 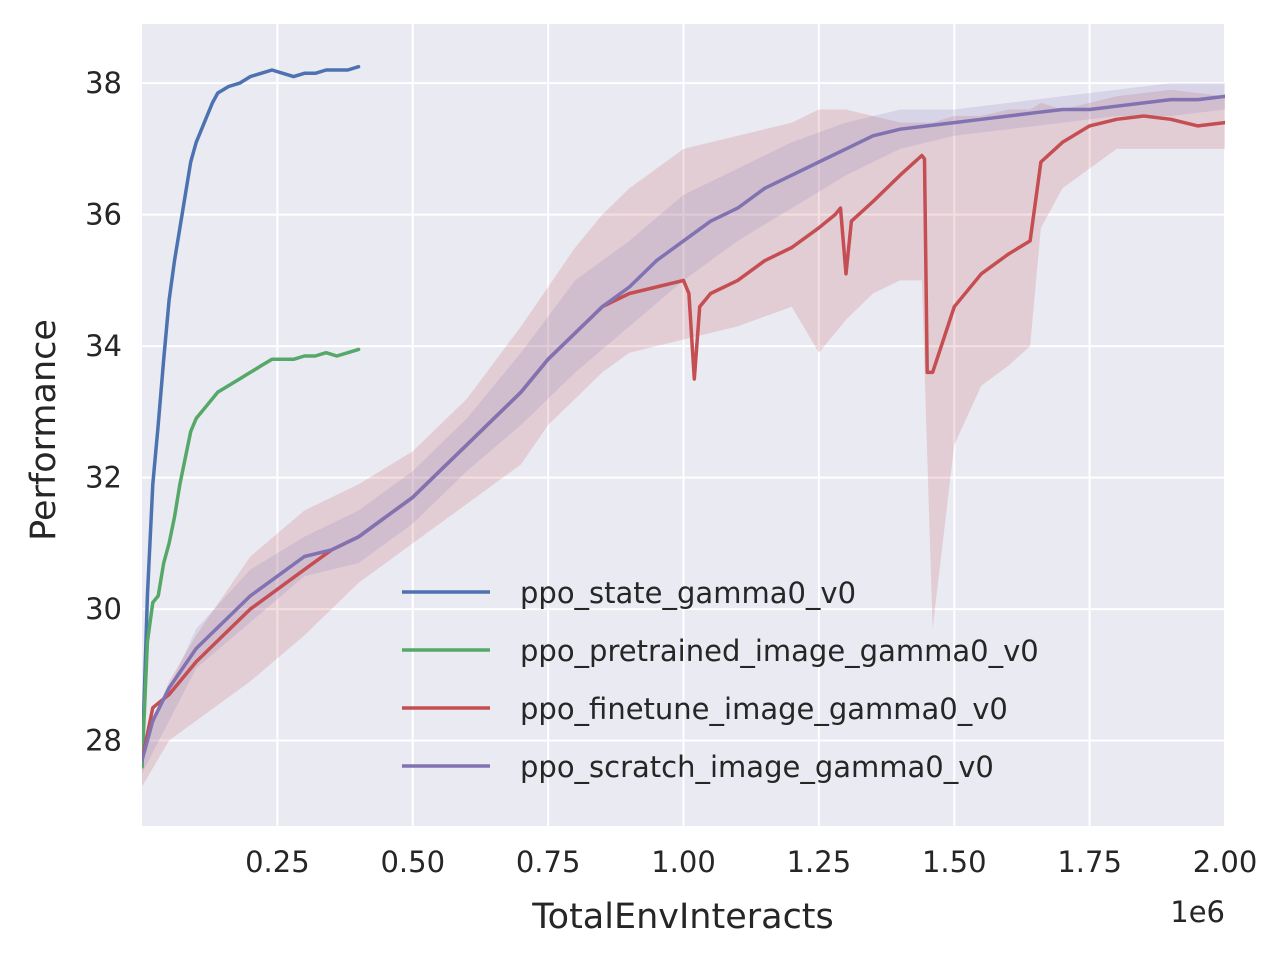 I want to click on y-tick-label: 34, so click(x=103, y=346).